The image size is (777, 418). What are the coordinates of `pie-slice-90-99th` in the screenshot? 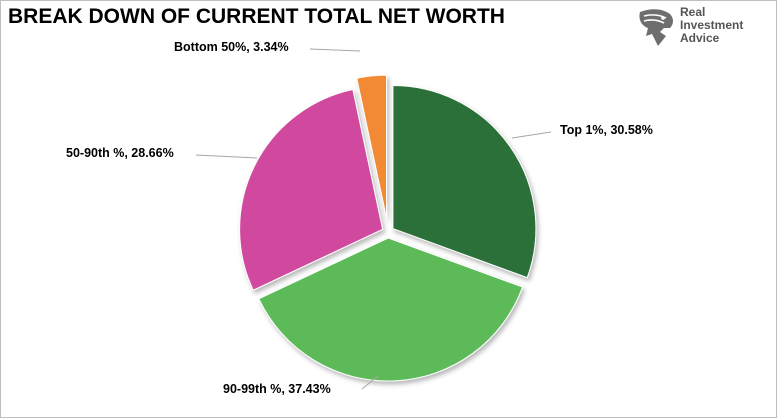 It's located at (391, 309).